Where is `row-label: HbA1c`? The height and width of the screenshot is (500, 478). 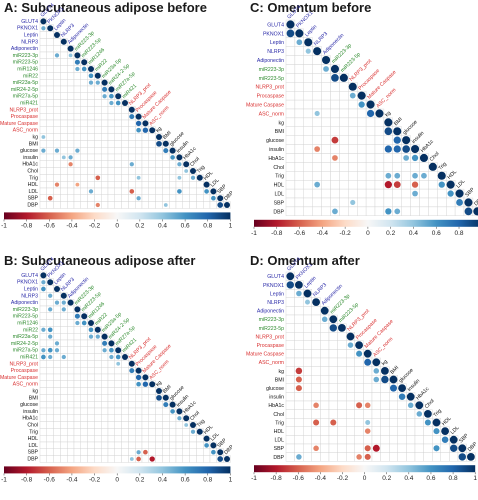 row-label: HbA1c is located at coordinates (30, 165).